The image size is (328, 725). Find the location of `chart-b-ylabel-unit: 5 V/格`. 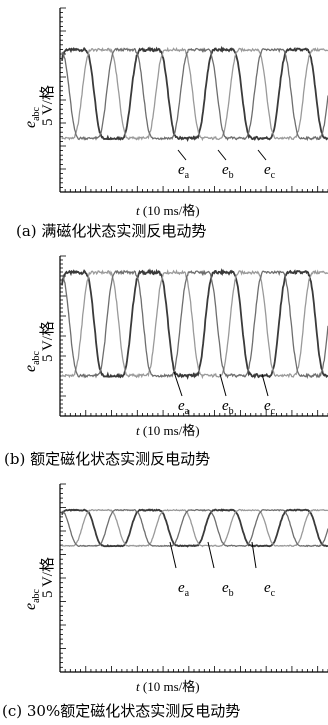

chart-b-ylabel-unit: 5 V/格 is located at coordinates (46, 341).